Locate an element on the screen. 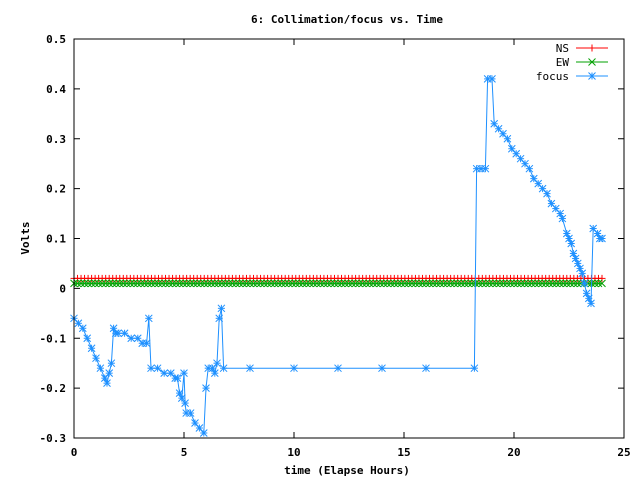  x-tick-label: 25 is located at coordinates (623, 452).